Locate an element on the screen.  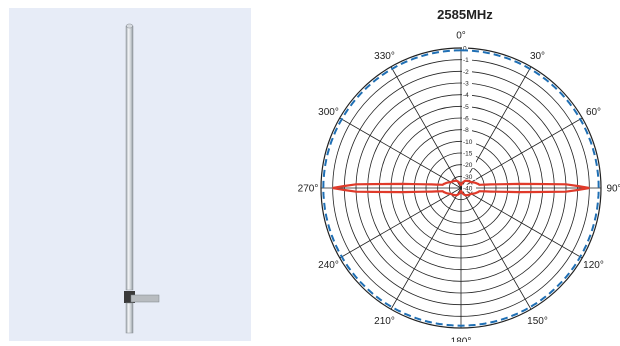
angle-label: 270° is located at coordinates (308, 189).